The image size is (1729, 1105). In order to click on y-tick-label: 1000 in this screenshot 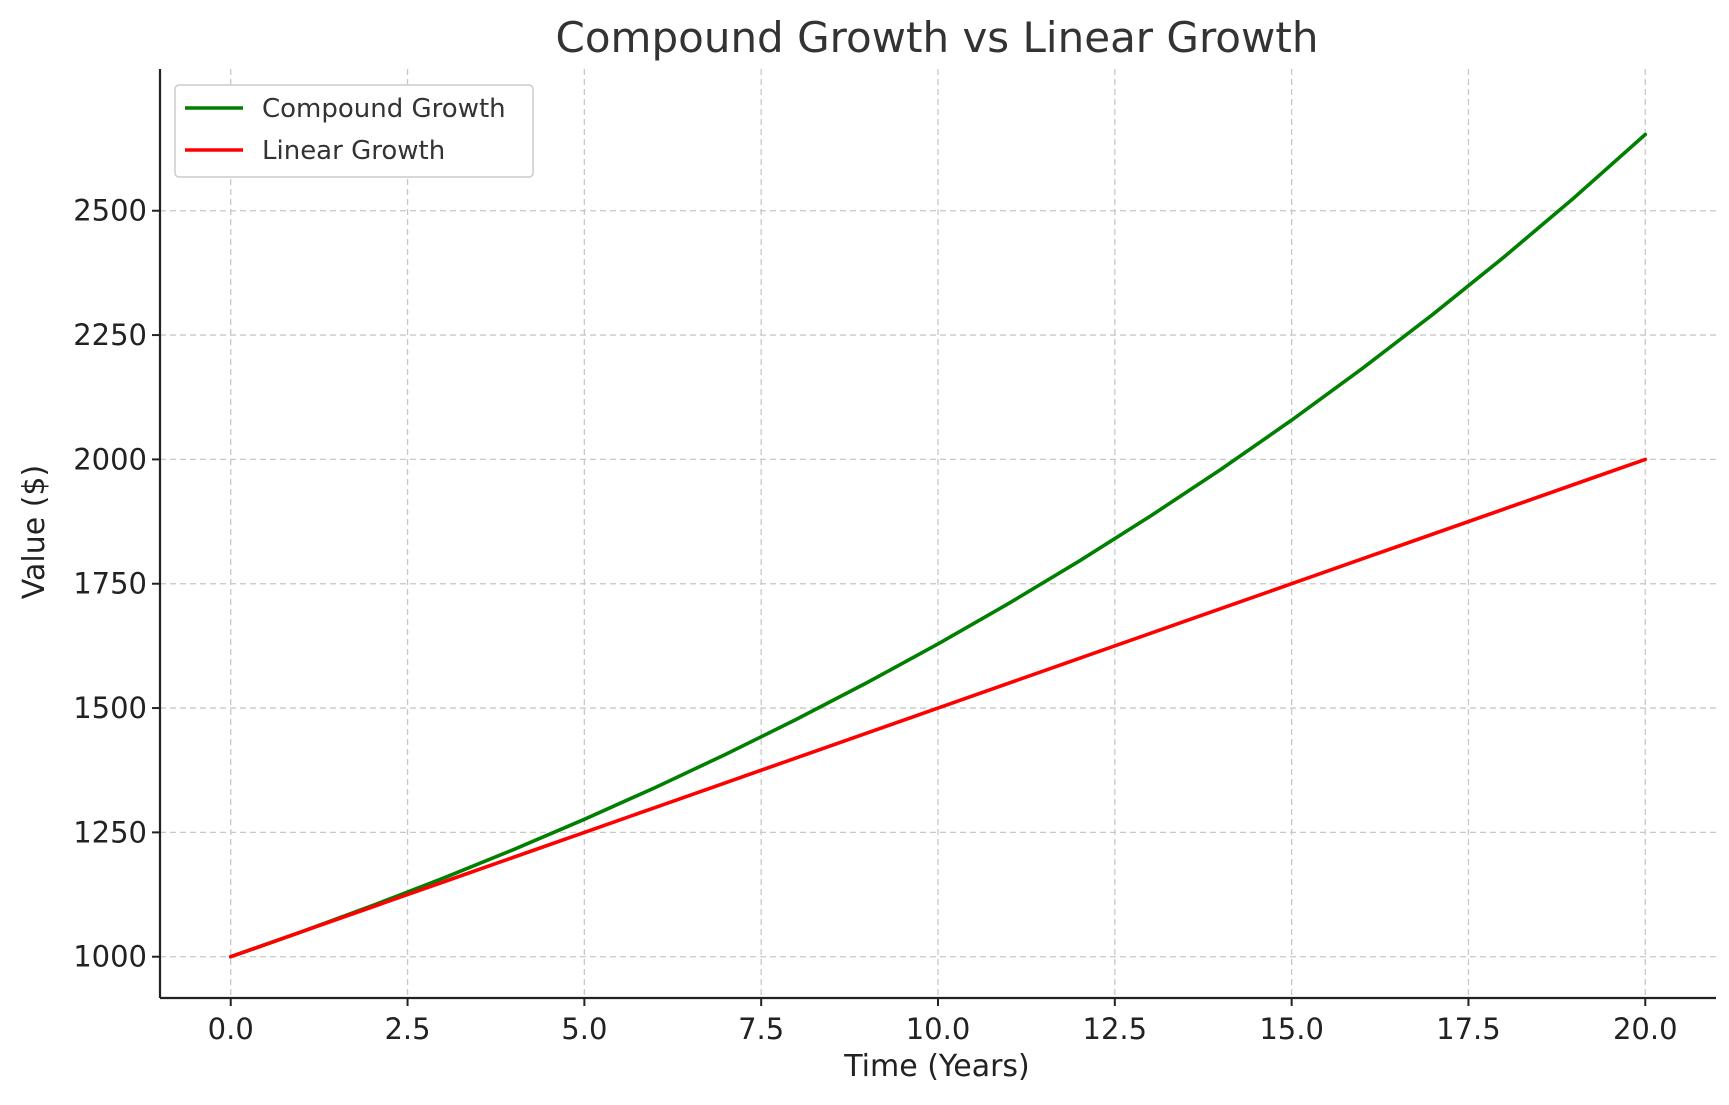, I will do `click(110, 957)`.